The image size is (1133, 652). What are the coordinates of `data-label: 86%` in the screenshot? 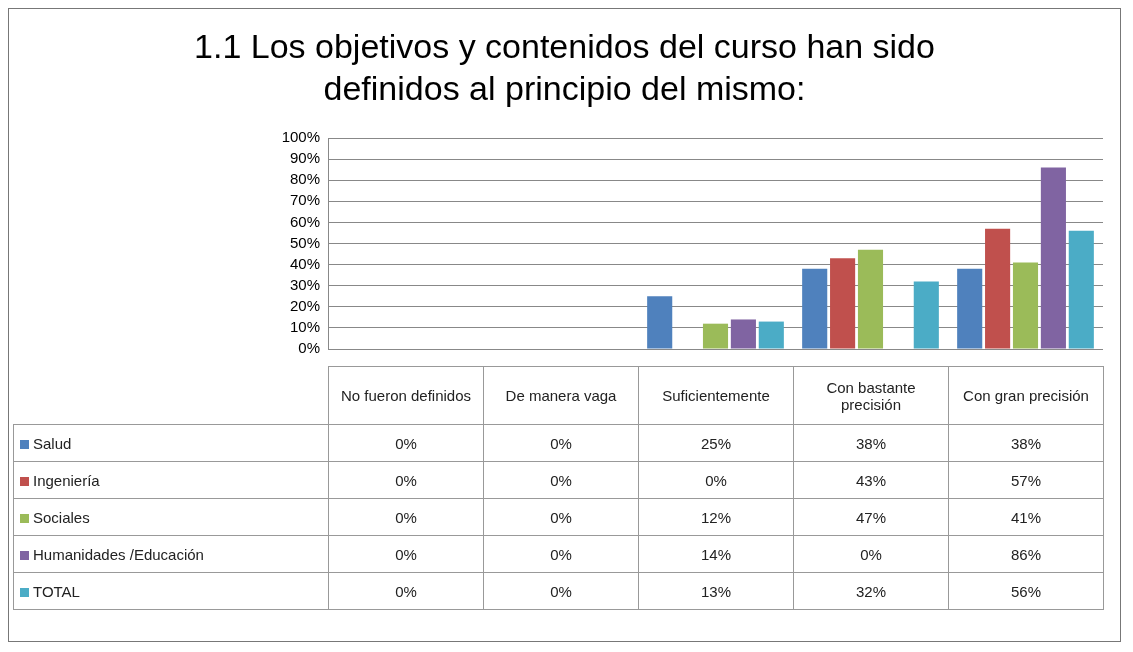 It's located at (1026, 554).